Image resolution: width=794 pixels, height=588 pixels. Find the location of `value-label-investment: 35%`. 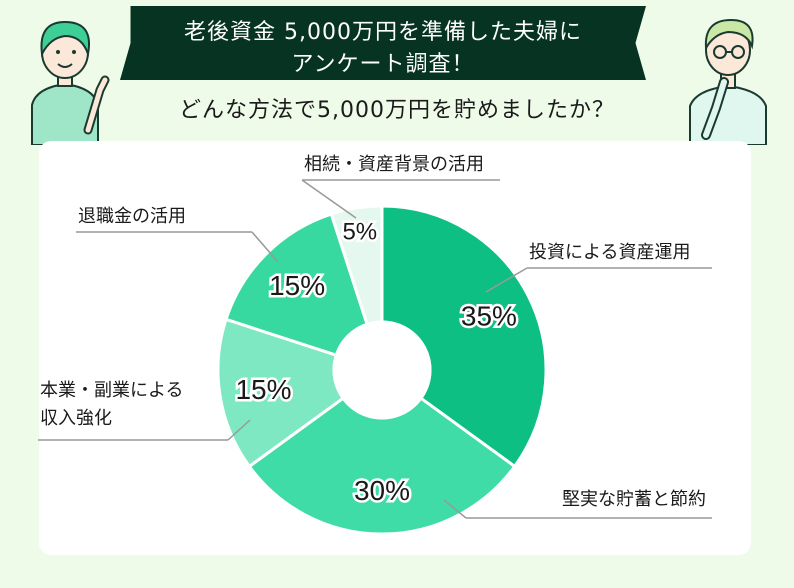

value-label-investment: 35% is located at coordinates (489, 316).